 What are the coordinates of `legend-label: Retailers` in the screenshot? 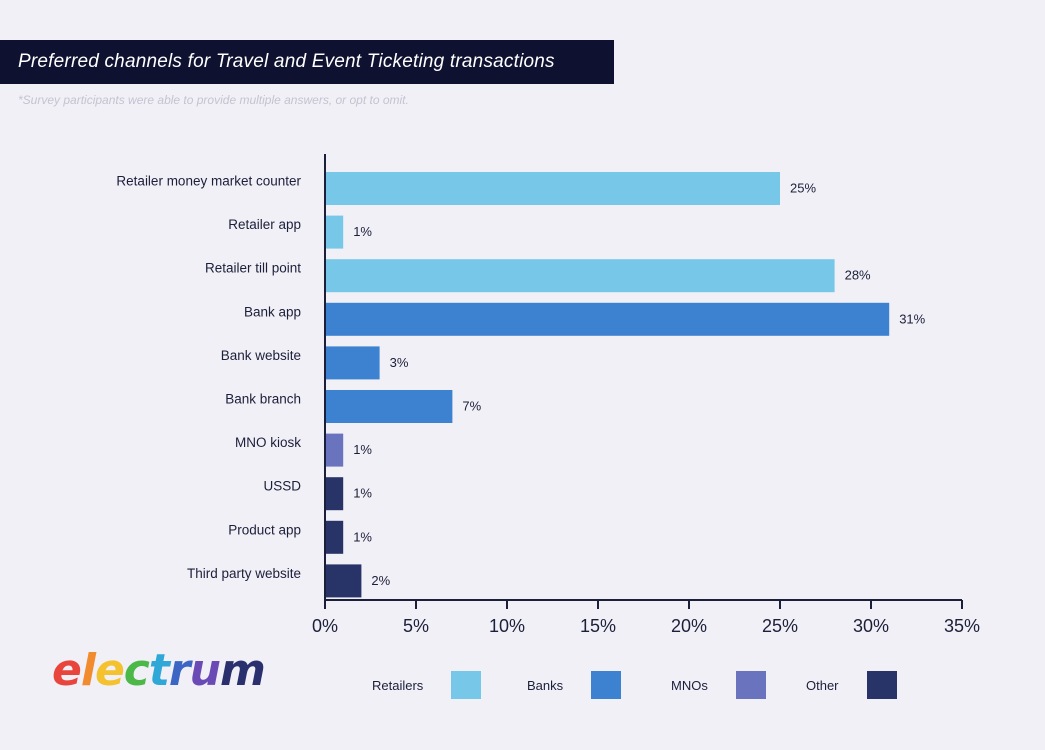 It's located at (398, 685).